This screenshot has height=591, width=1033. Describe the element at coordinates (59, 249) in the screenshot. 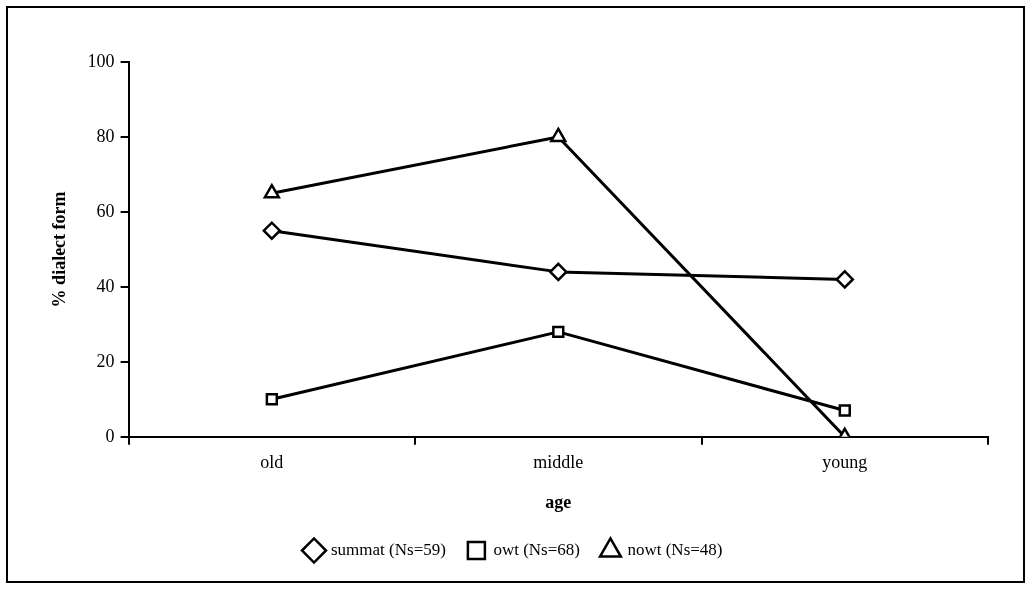

I see `y-axis-title: % dialect form` at that location.